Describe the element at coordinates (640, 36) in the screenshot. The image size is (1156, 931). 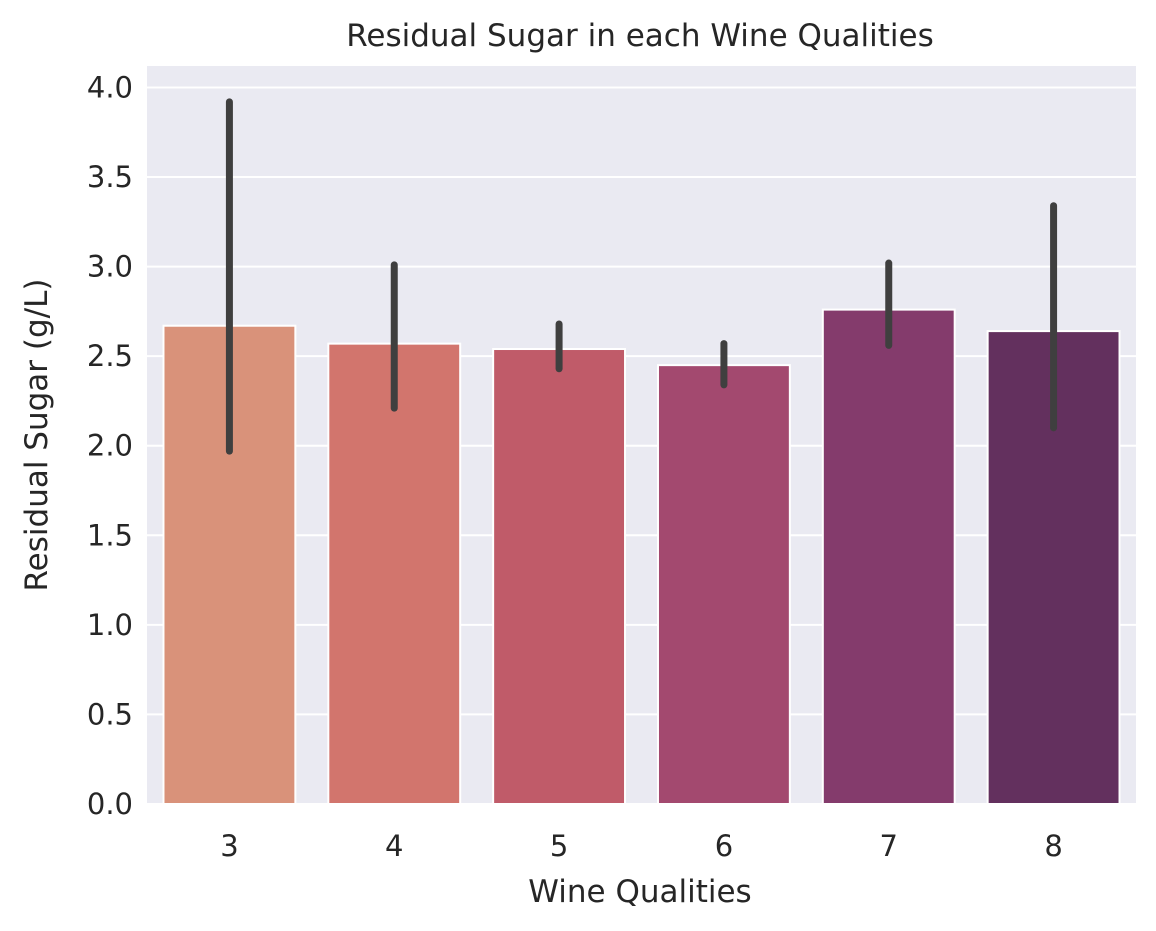
I see `chart-title: Residual Sugar in each Wine Qualities` at that location.